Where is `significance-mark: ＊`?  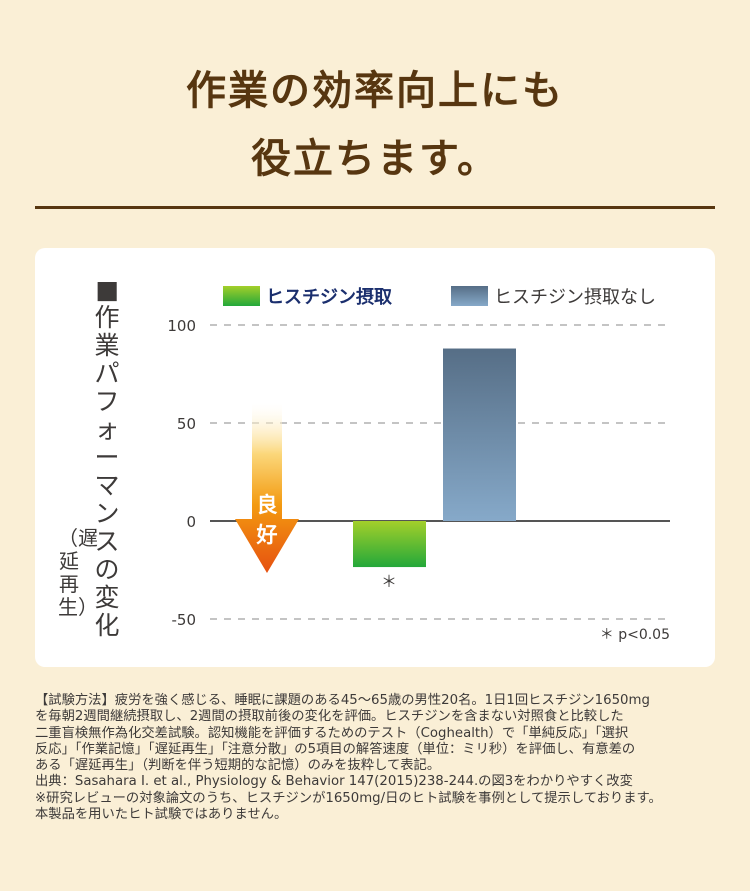
significance-mark: ＊ is located at coordinates (389, 581).